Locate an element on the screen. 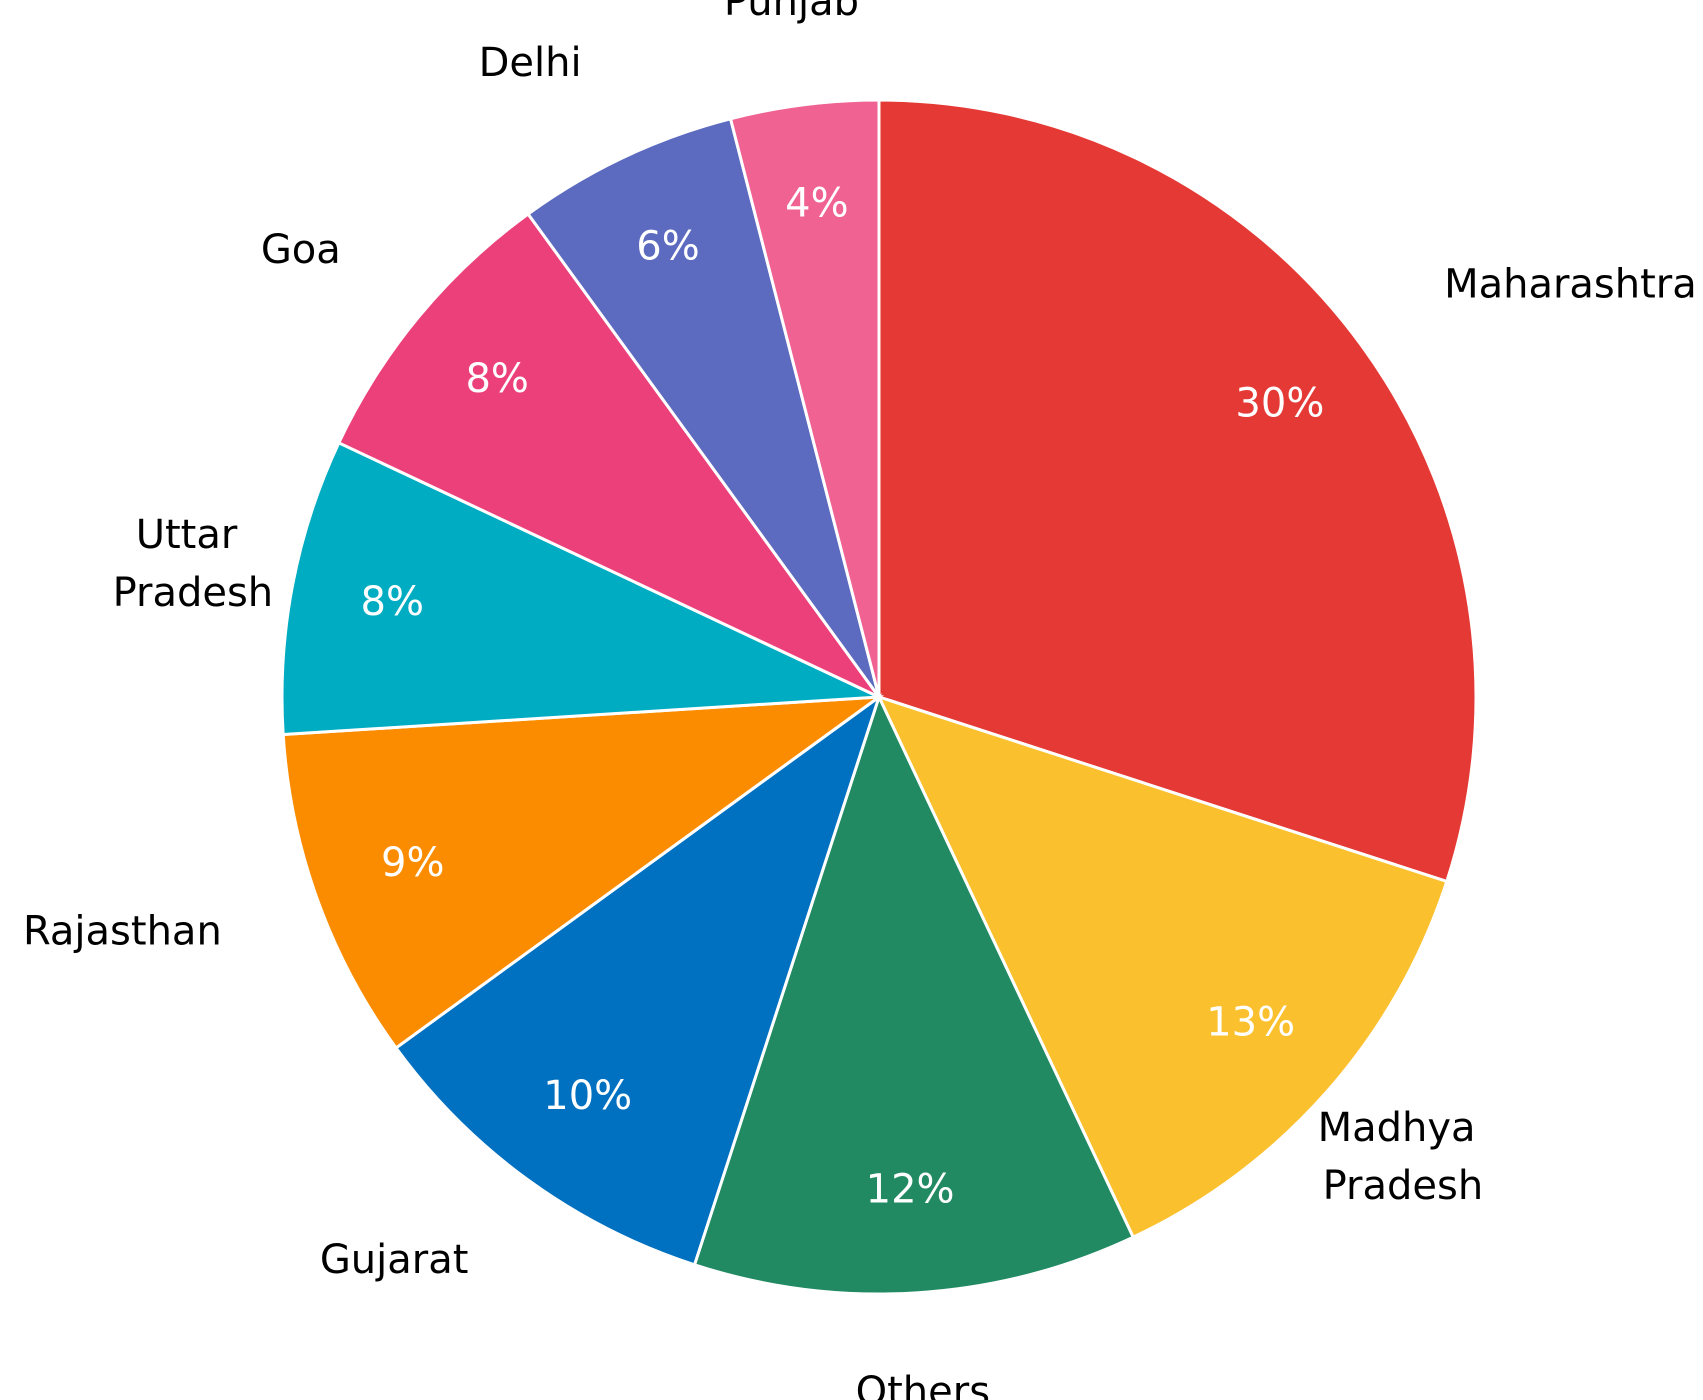 This screenshot has height=1400, width=1703. value-label: 10% is located at coordinates (587, 1096).